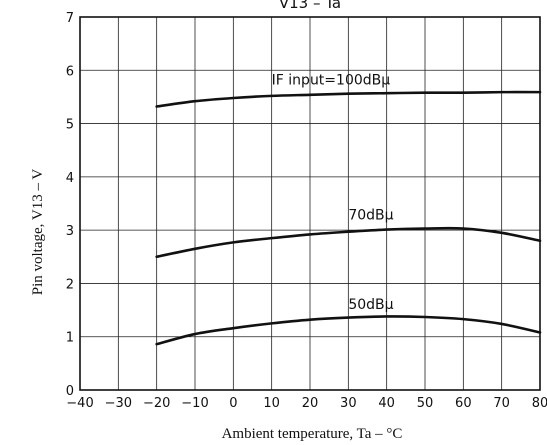 The image size is (547, 445). What do you see at coordinates (156, 403) in the screenshot?
I see `x-tick-label: −20` at bounding box center [156, 403].